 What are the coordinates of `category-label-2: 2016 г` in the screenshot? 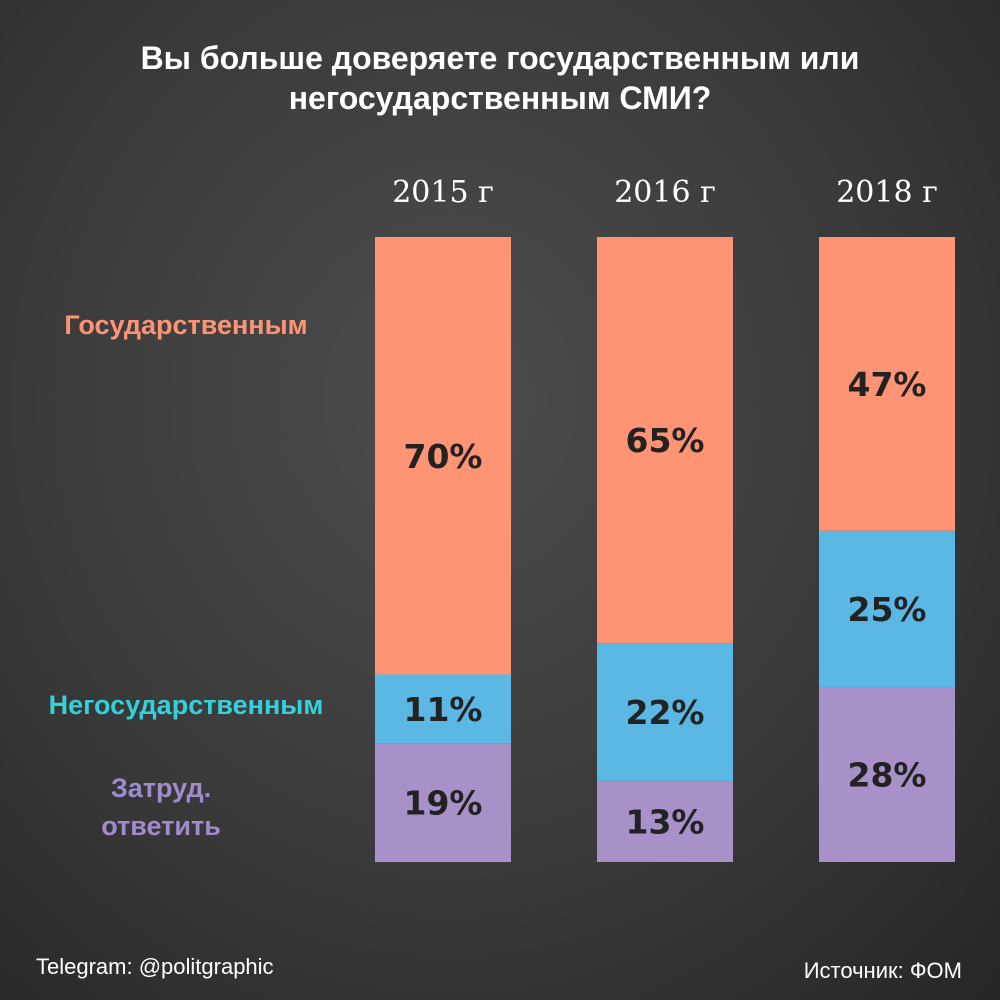 It's located at (665, 192).